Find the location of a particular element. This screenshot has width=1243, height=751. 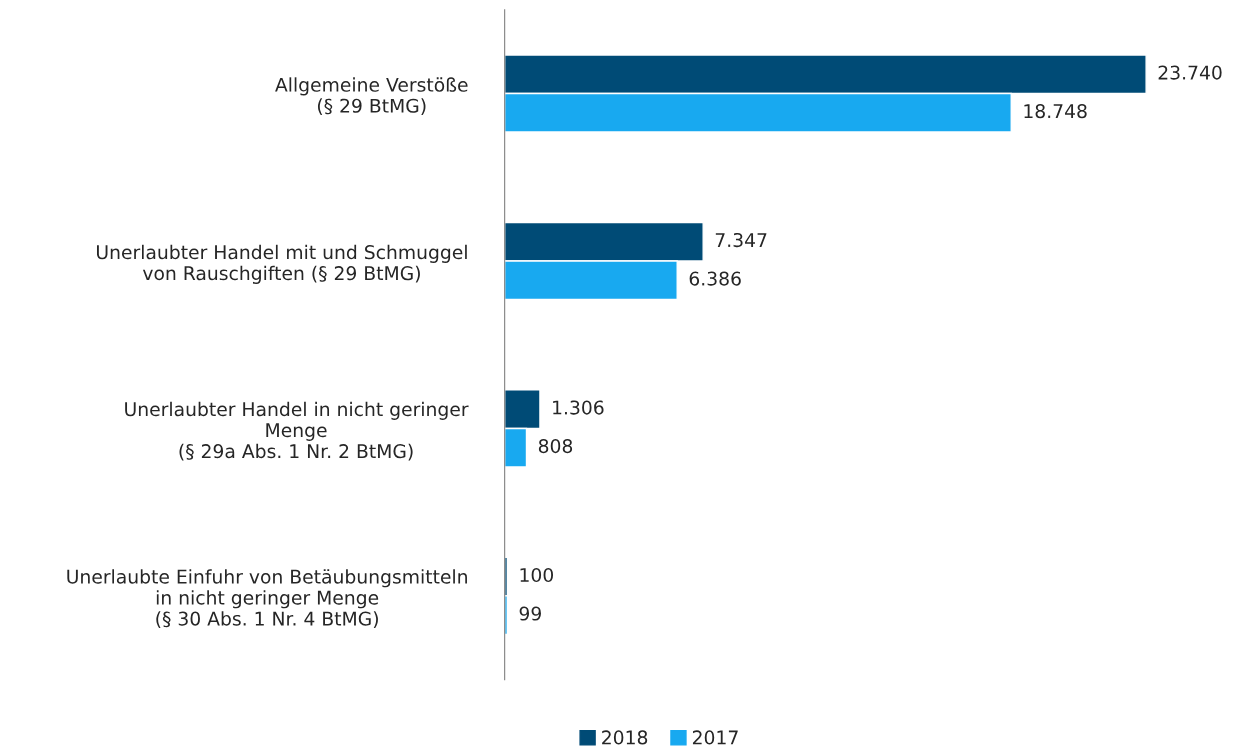

data-label: 23.740 is located at coordinates (1190, 72).